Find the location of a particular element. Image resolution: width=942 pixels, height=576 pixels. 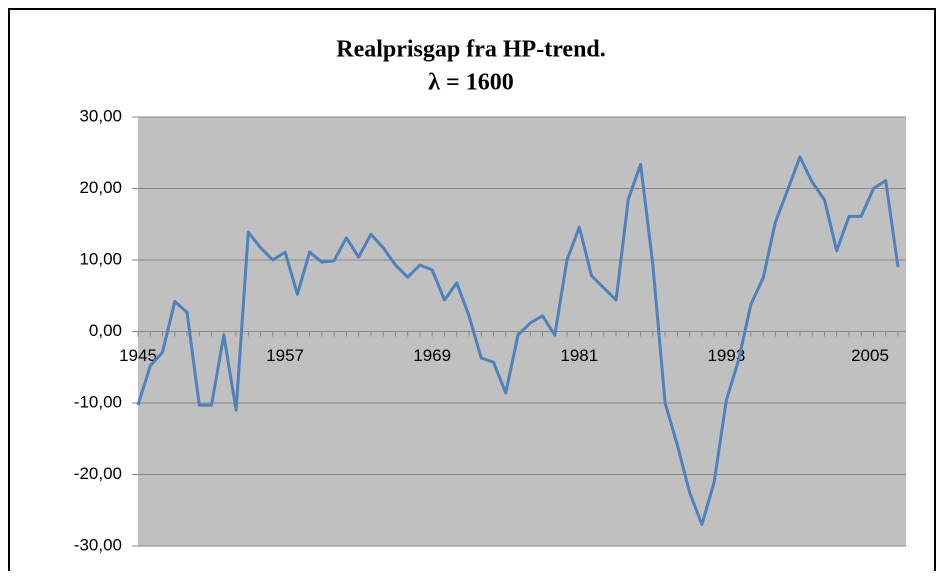

y-tick-label: -10,00 is located at coordinates (98, 401).